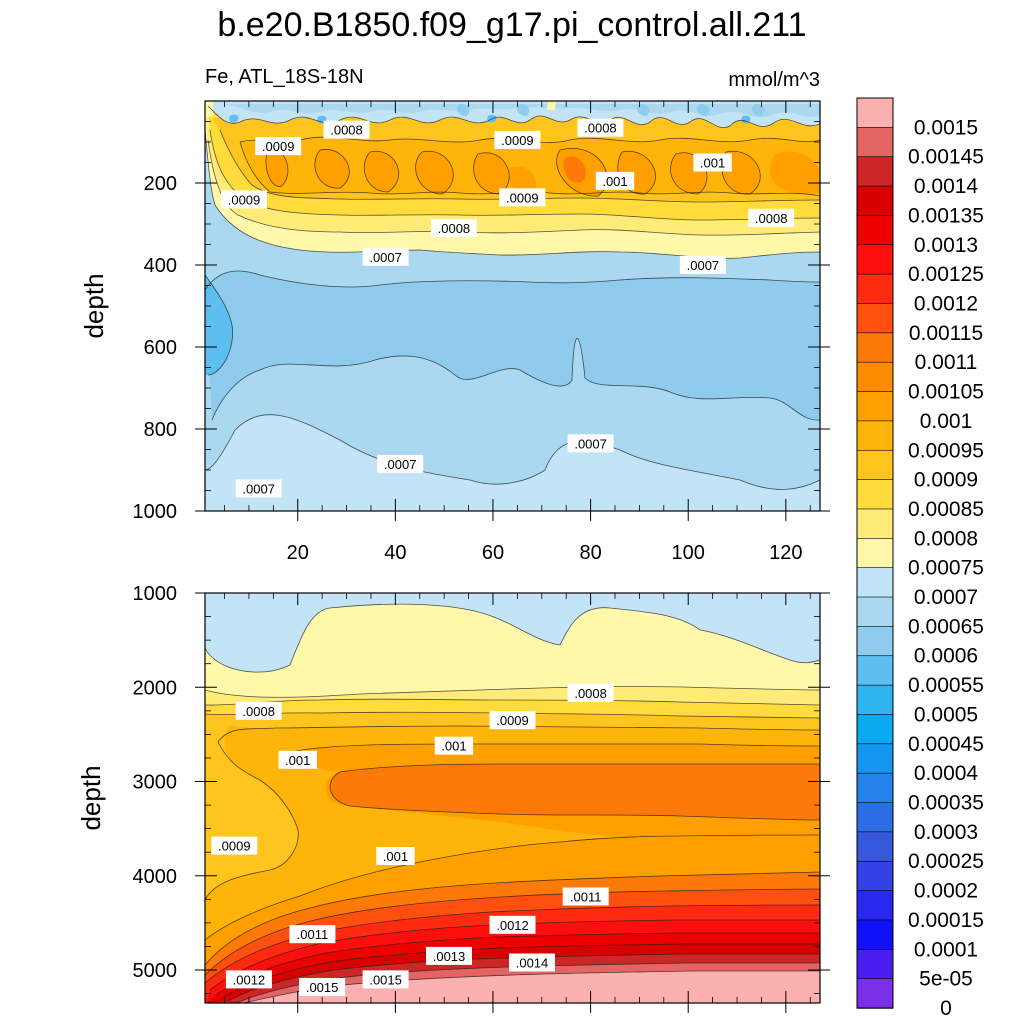  Describe the element at coordinates (946, 568) in the screenshot. I see `colorbar-label: 0.00075` at that location.